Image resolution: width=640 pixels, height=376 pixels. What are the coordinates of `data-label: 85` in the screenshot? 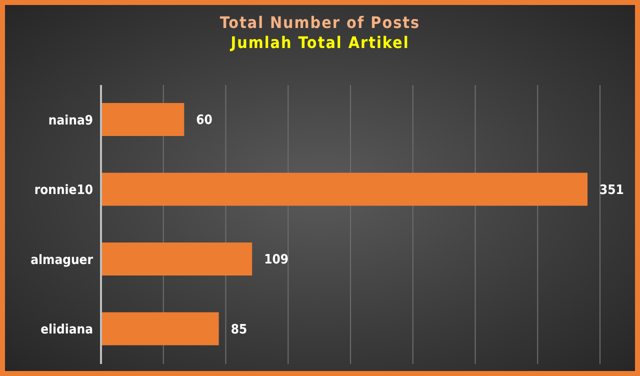 It's located at (239, 330).